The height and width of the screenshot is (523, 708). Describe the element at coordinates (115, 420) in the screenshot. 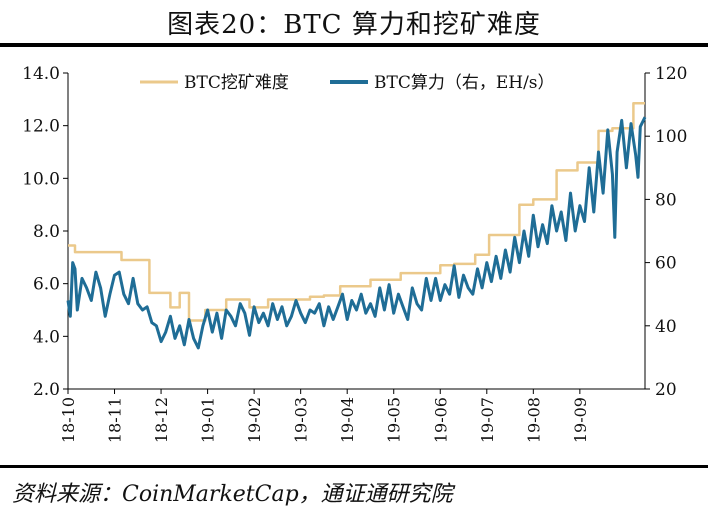

I see `x-tick-label: 18-11` at that location.